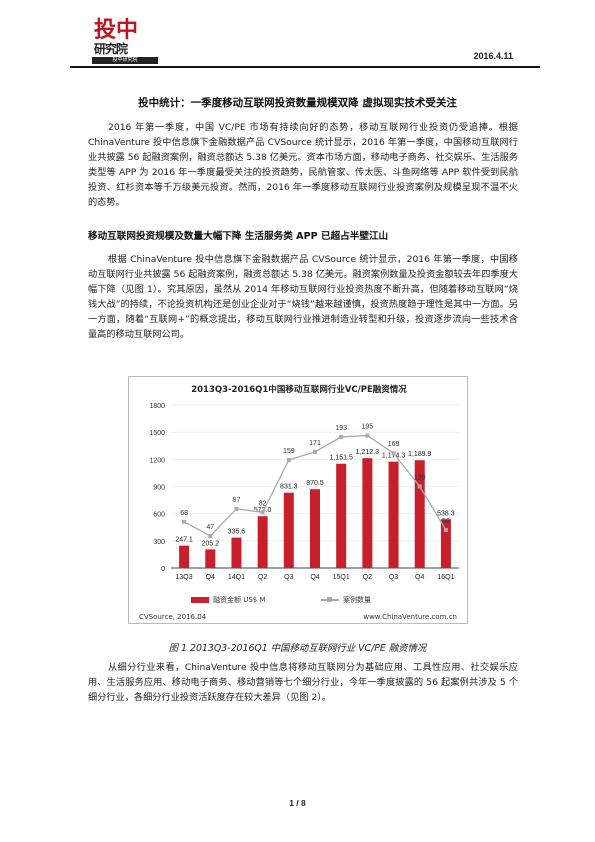 The height and width of the screenshot is (842, 595). I want to click on y-tick-label: 1500, so click(157, 433).